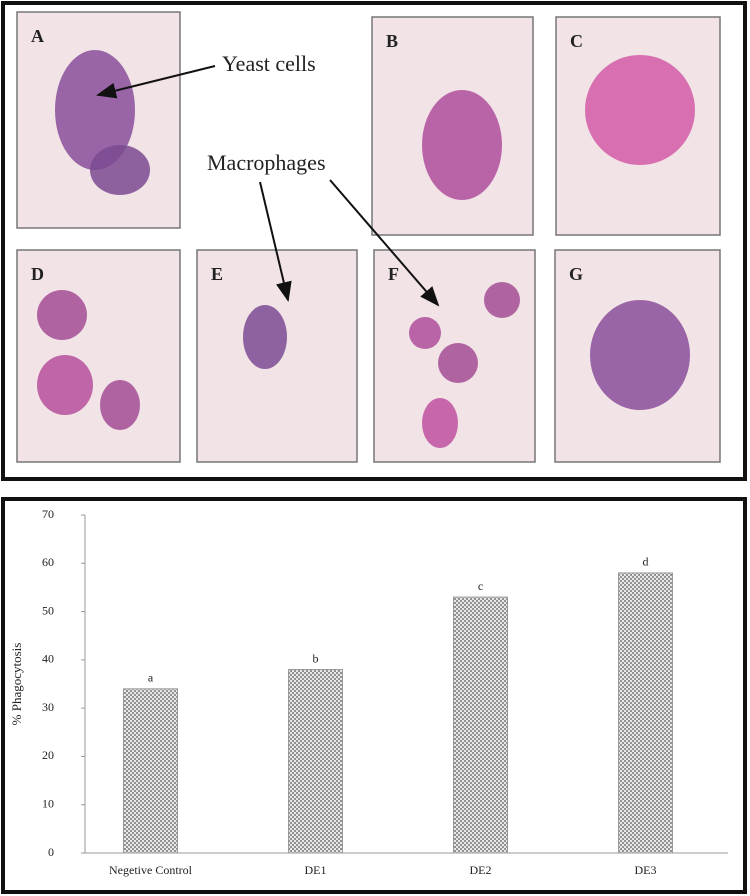 The height and width of the screenshot is (896, 750). Describe the element at coordinates (316, 658) in the screenshot. I see `significance-label: b` at that location.